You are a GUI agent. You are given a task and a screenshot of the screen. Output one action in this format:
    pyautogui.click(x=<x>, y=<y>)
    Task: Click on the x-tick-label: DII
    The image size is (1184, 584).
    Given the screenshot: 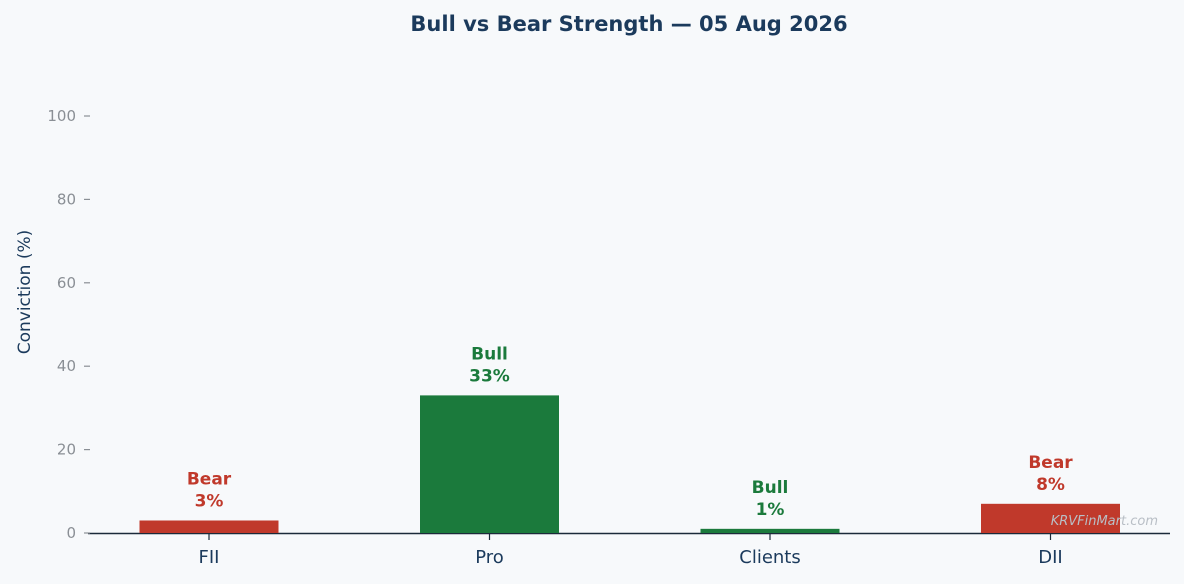 What is the action you would take?
    pyautogui.click(x=1050, y=557)
    